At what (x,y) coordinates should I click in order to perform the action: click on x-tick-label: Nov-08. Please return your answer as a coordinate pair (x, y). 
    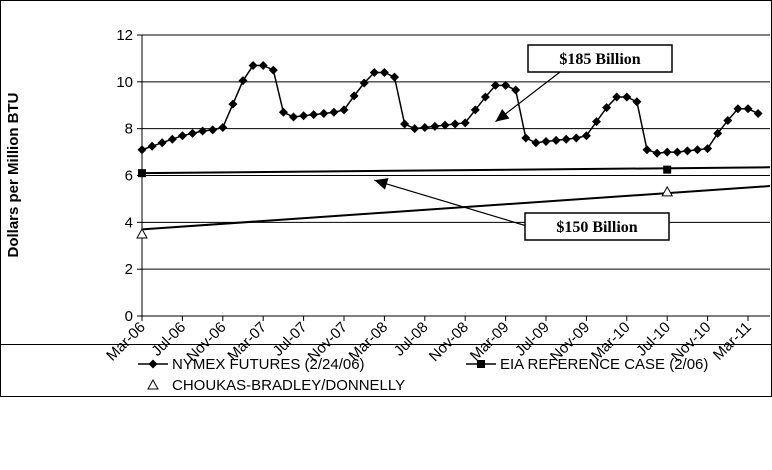
    Looking at the image, I should click on (449, 342).